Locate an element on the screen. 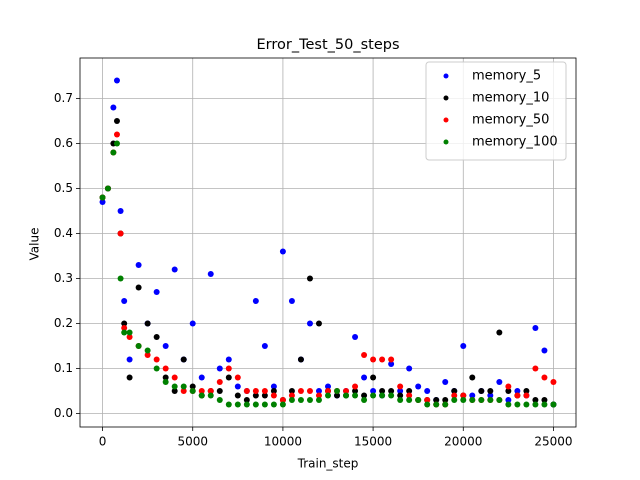  x-tick-label: 10000 is located at coordinates (283, 442).